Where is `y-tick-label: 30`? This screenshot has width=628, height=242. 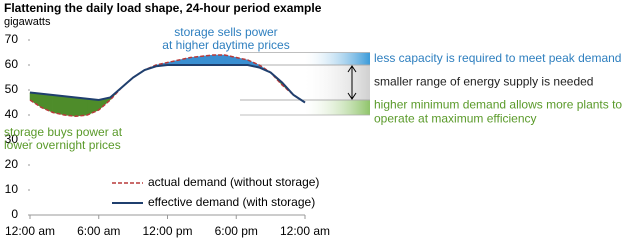
y-tick-label: 30 is located at coordinates (12, 139).